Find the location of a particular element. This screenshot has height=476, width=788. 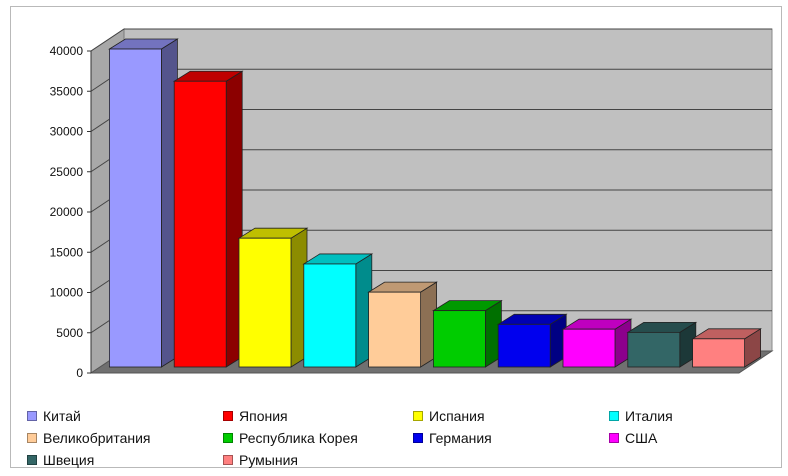

legend-item: Германия is located at coordinates (452, 438).